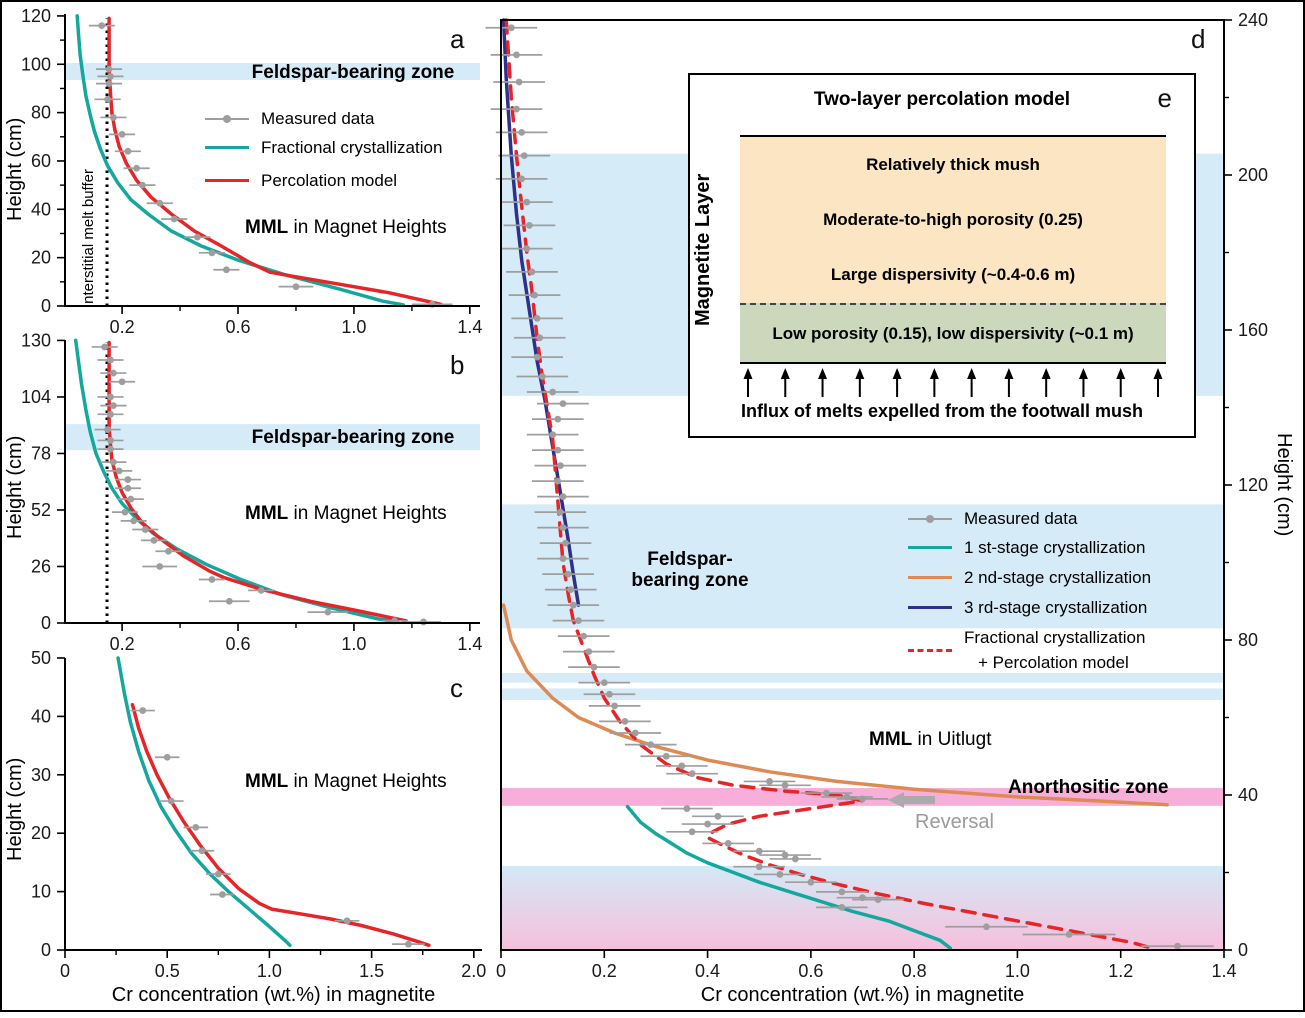 Image resolution: width=1305 pixels, height=1018 pixels. What do you see at coordinates (954, 822) in the screenshot?
I see `reversal-label: Reversal` at bounding box center [954, 822].